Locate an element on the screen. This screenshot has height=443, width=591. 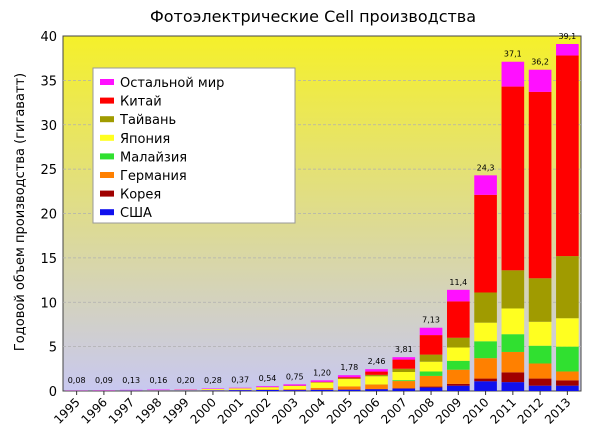
total-value-label: 24,3 is located at coordinates (486, 167).